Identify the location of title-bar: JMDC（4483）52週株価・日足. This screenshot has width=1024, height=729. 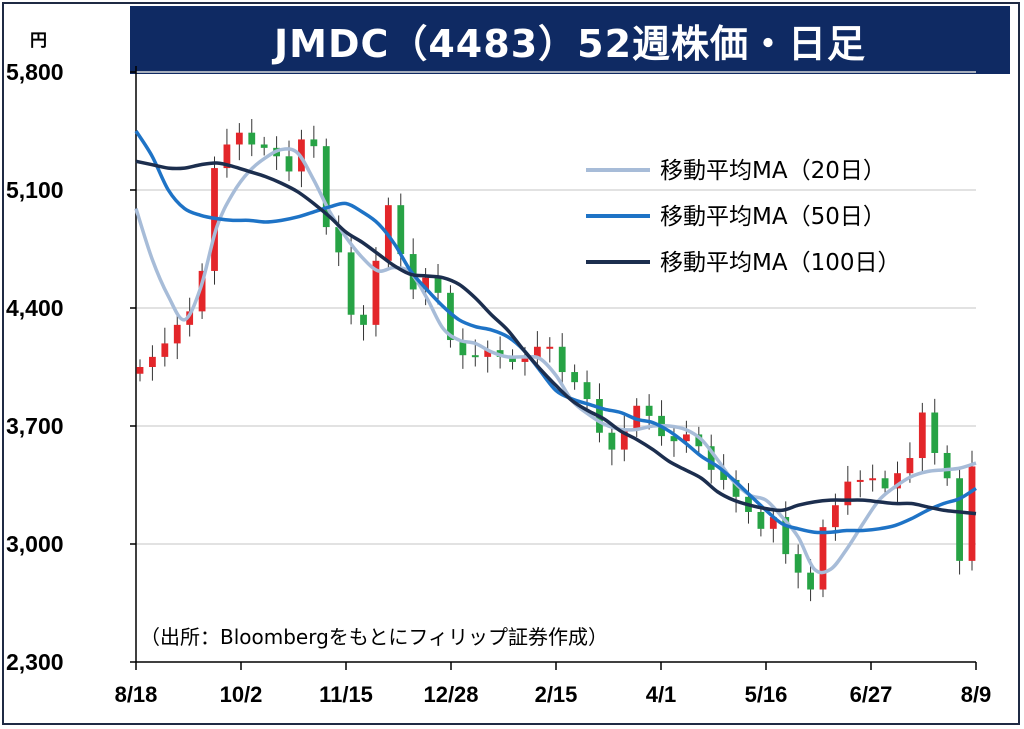
(570, 40).